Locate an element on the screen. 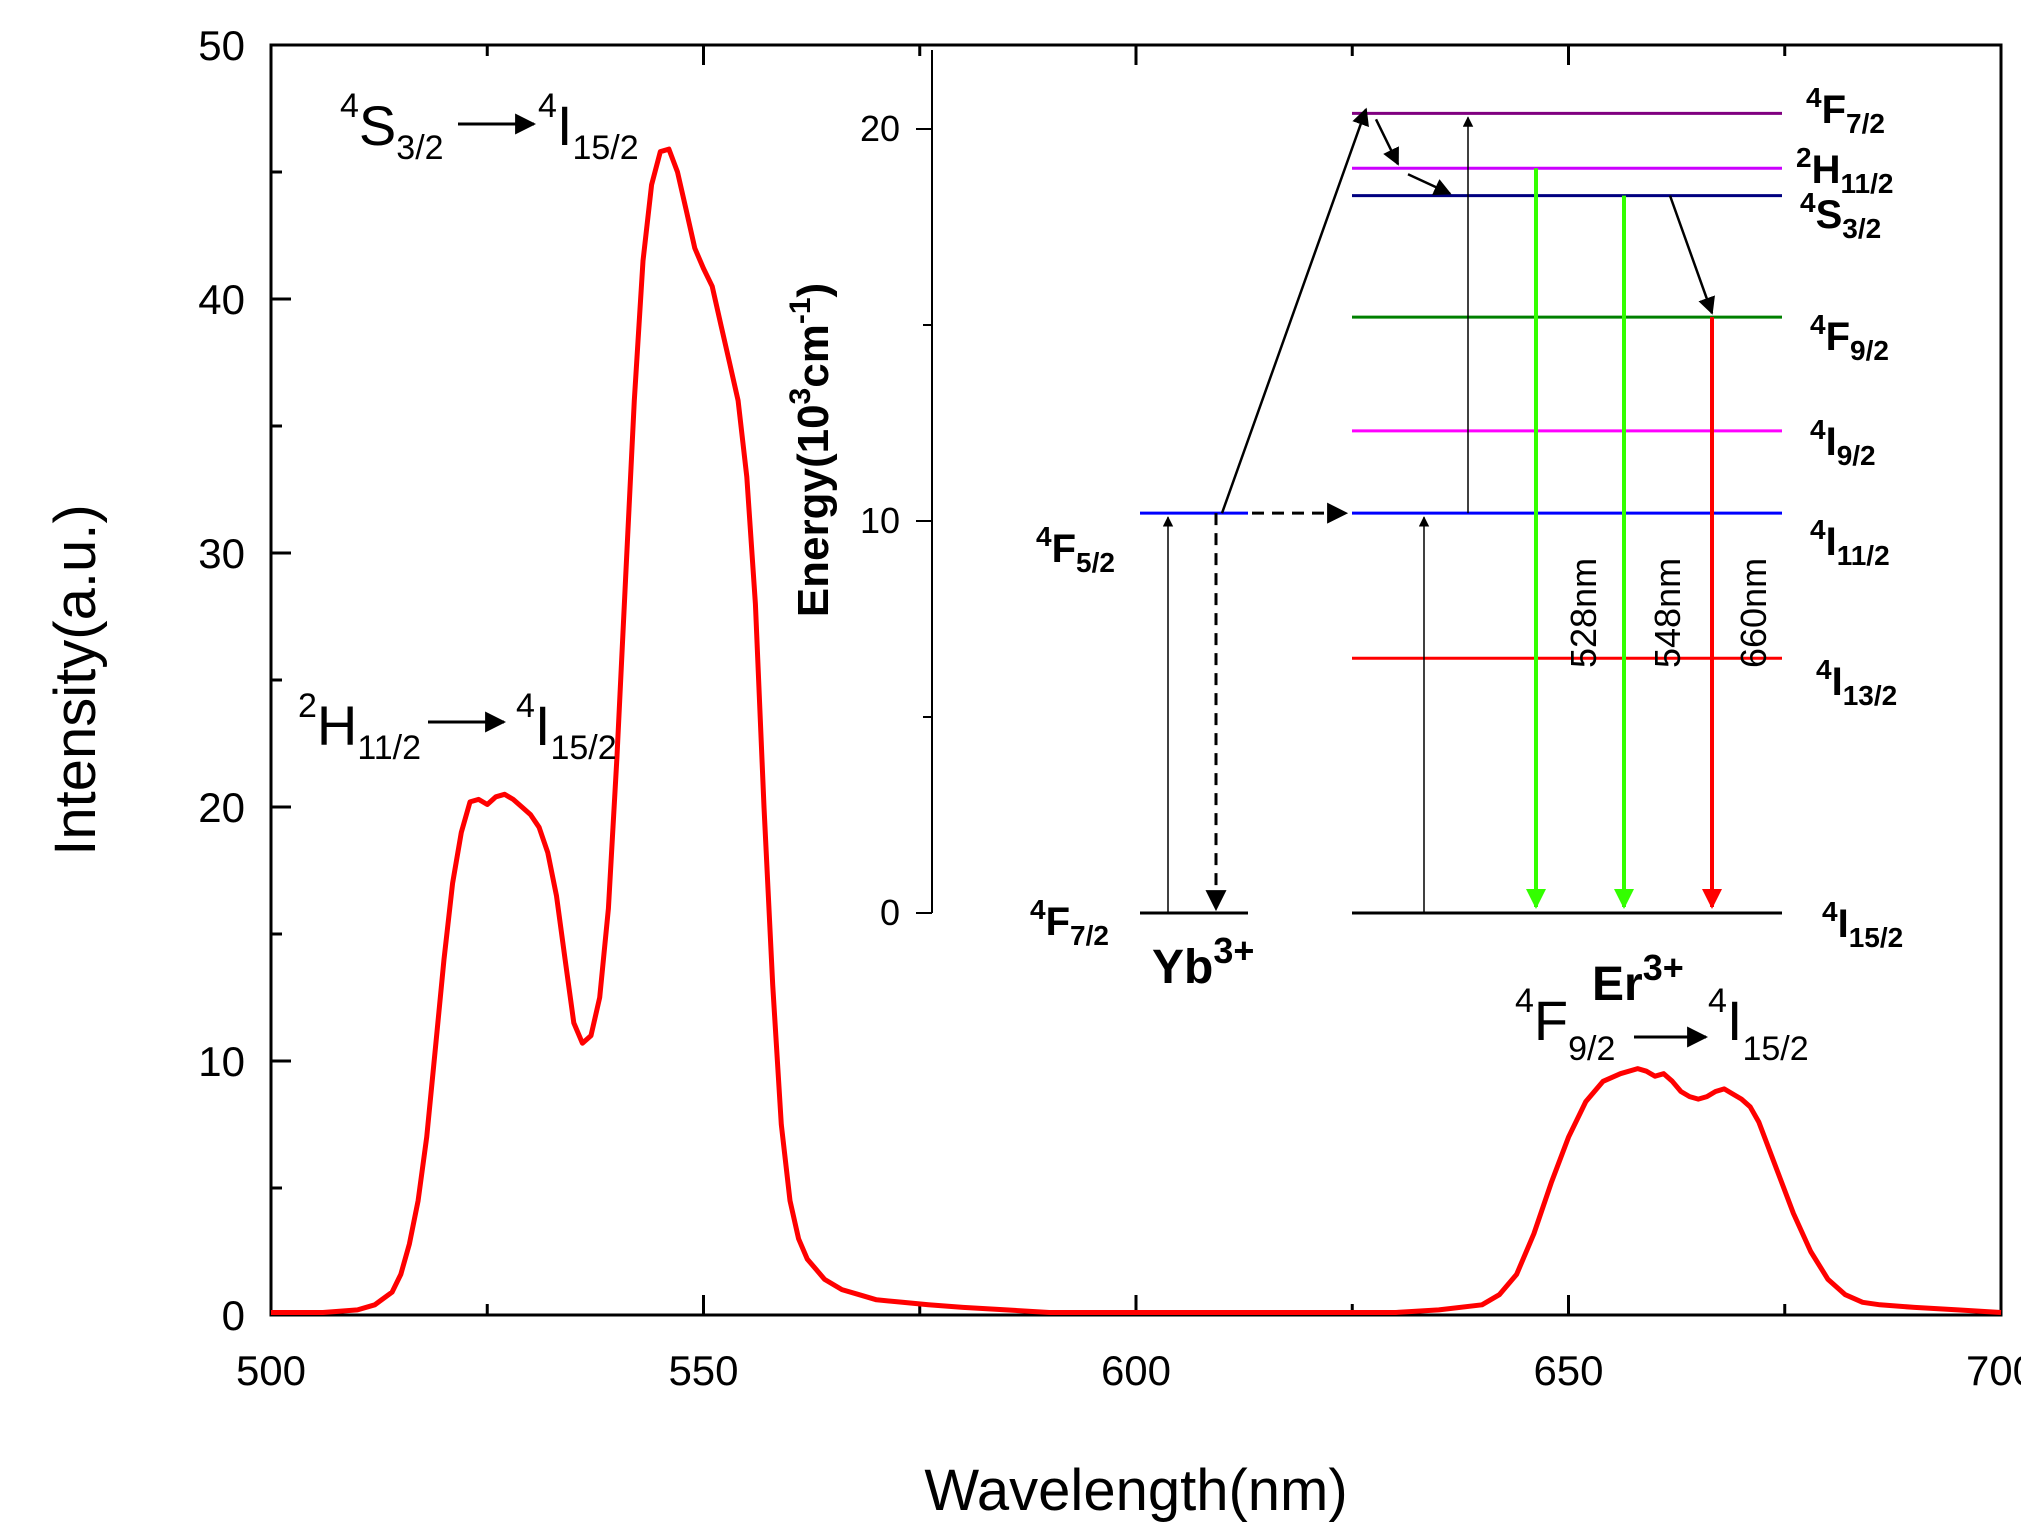 This screenshot has width=2021, height=1535. transition-arrows is located at coordinates (1442, 510).